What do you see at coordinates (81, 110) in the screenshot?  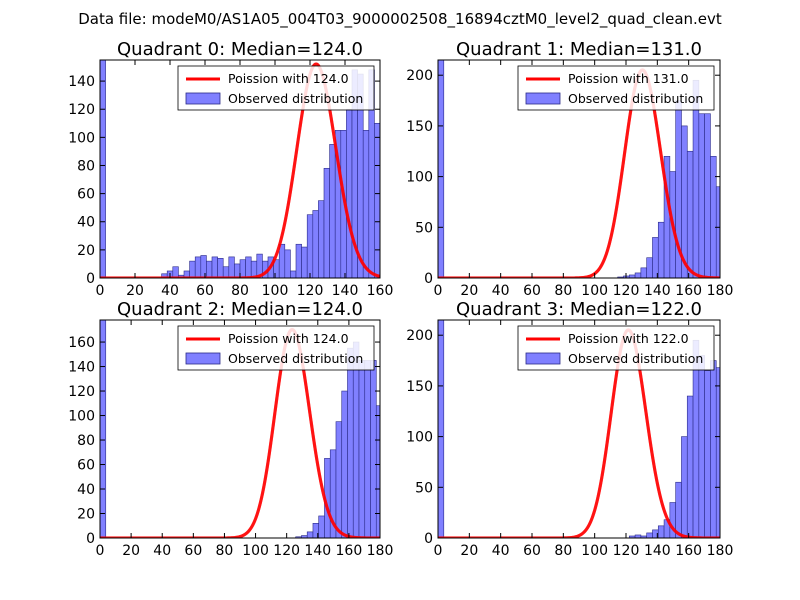 I see `y-tick-label: 120` at bounding box center [81, 110].